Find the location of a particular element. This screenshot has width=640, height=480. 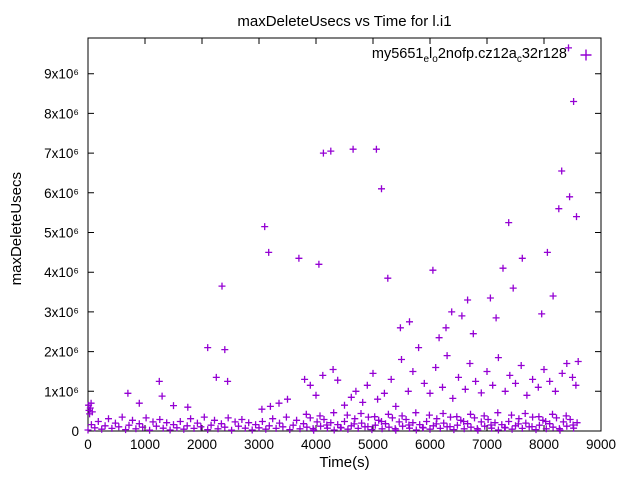

legend: my5651elo2nofp.cz12ac32r128 is located at coordinates (482, 55).